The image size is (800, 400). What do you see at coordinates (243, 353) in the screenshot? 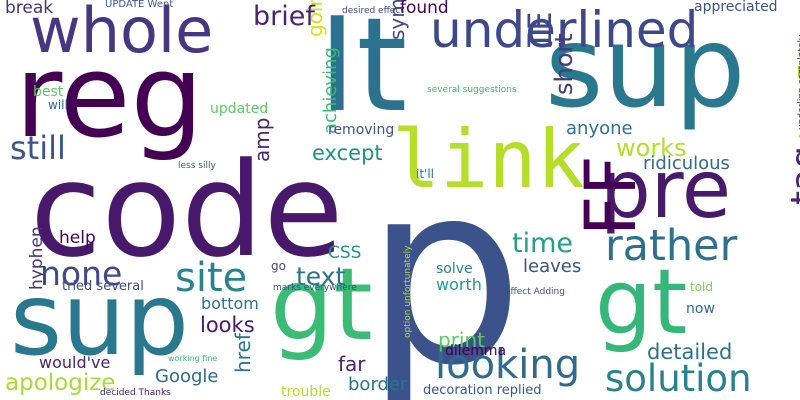
I see `word-href: href` at bounding box center [243, 353].